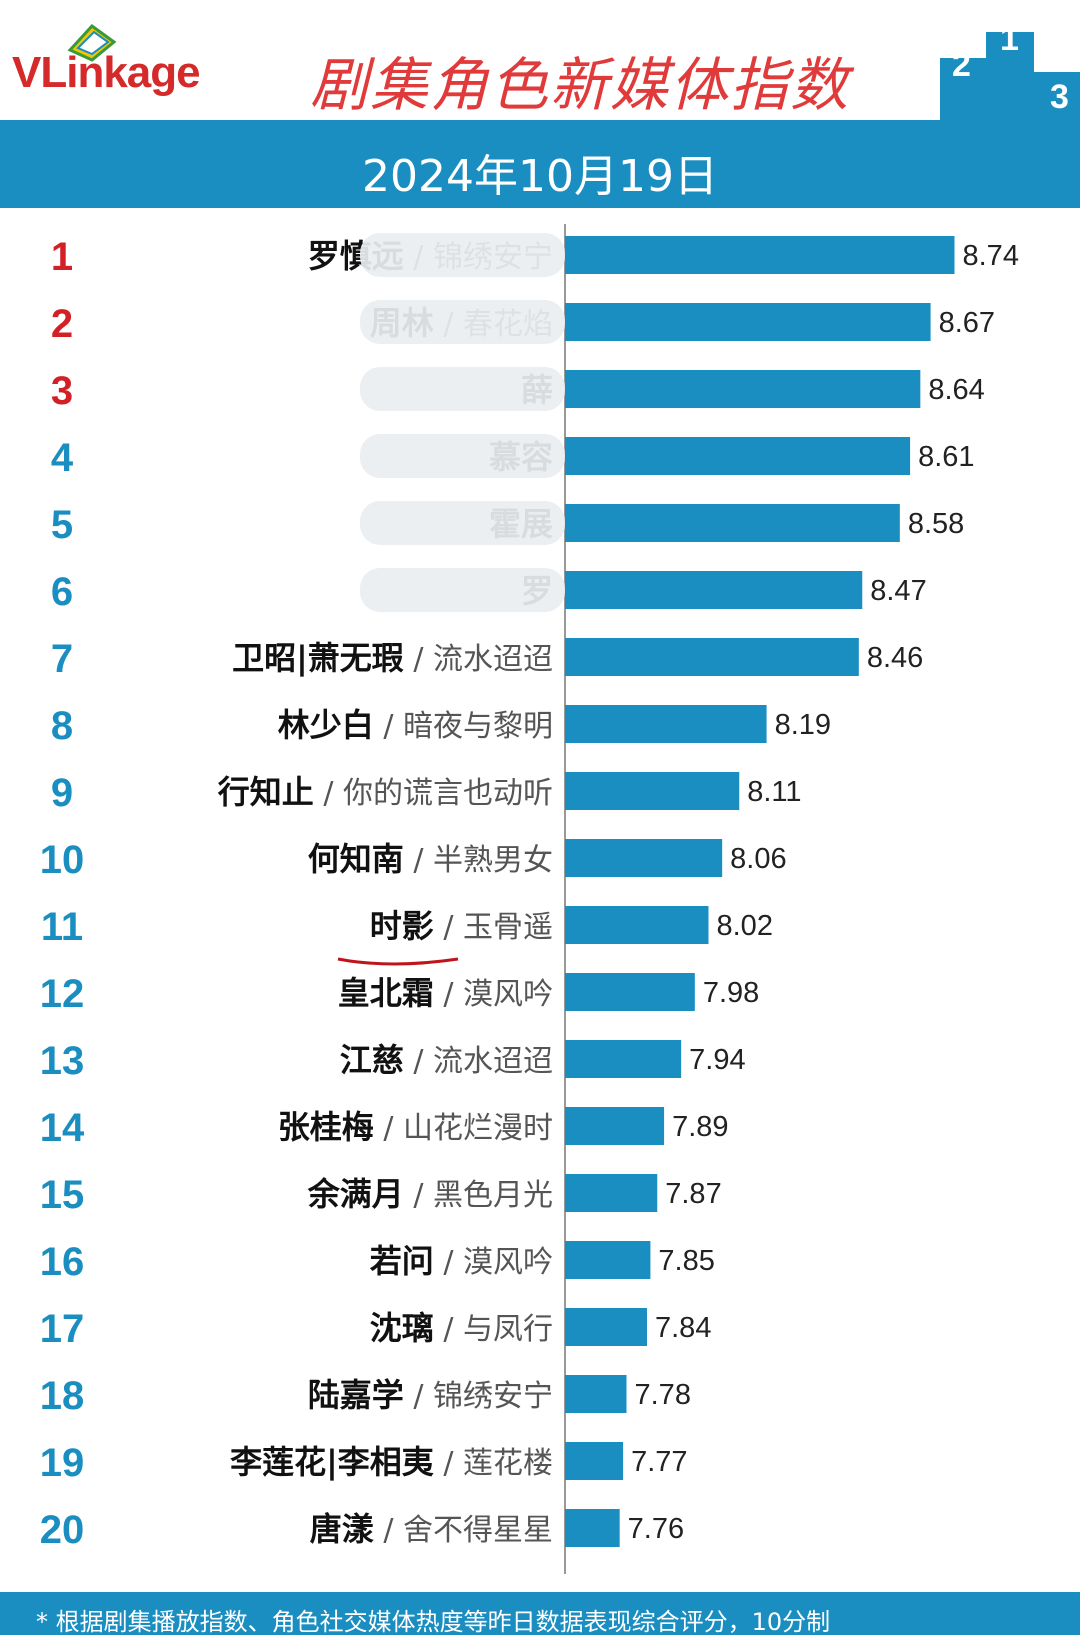  I want to click on character-name: 卫昭|萧无瑕, so click(318, 658).